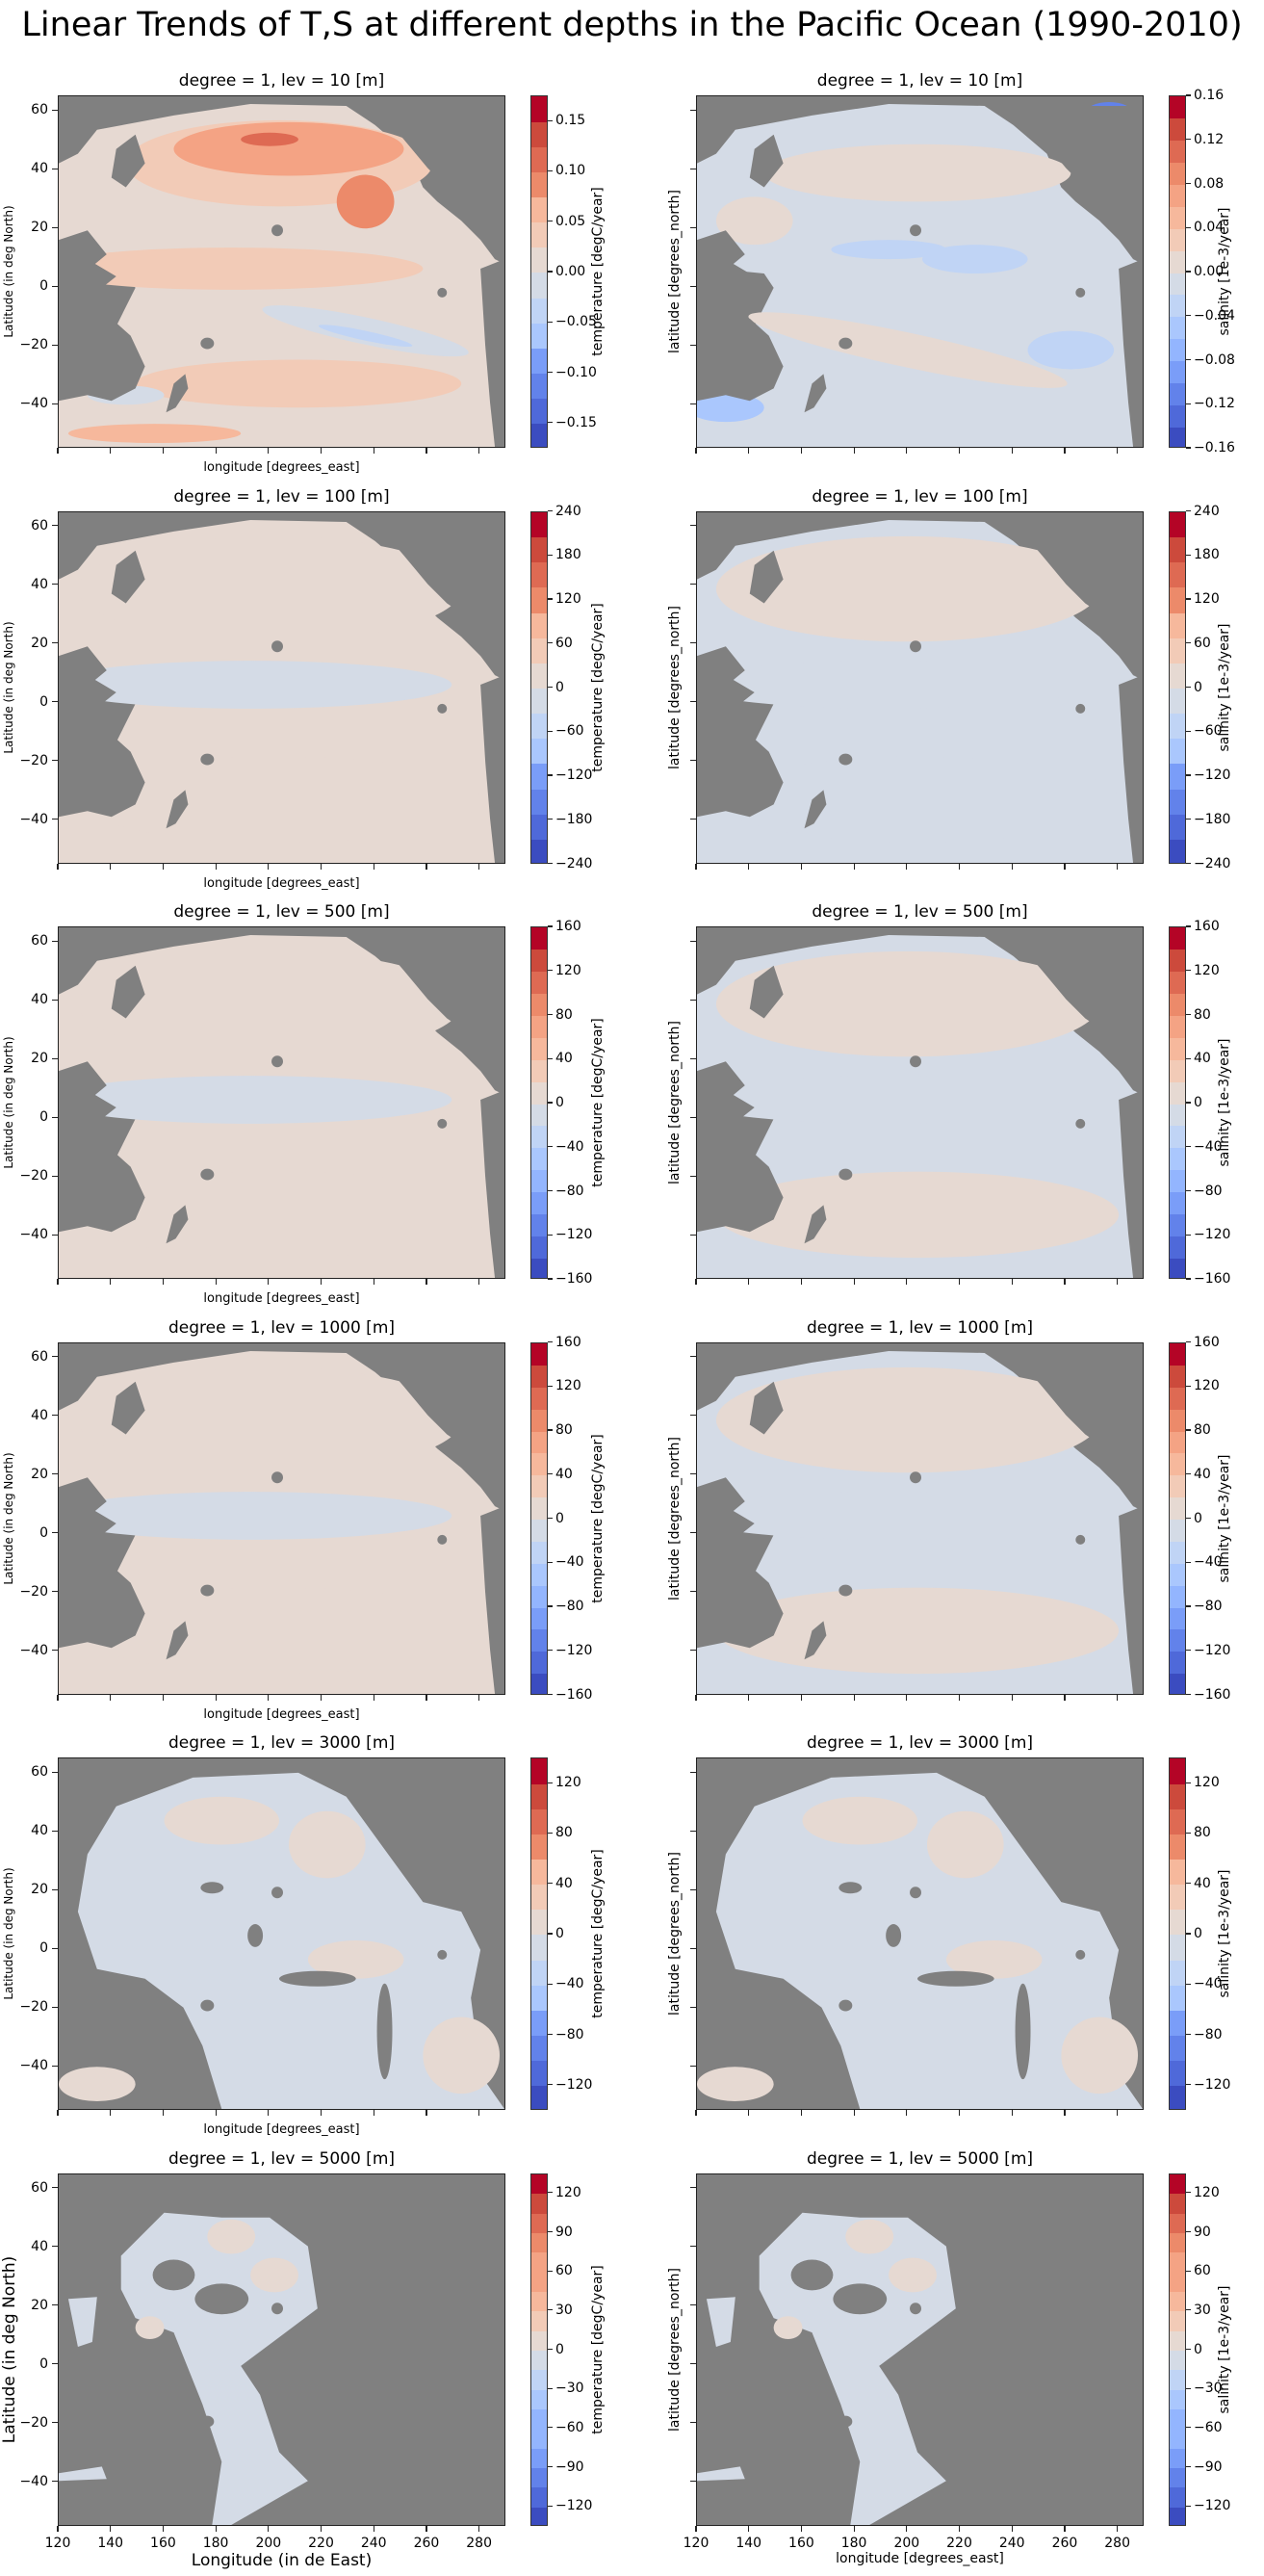 This screenshot has width=1264, height=2576. Describe the element at coordinates (155, 434) in the screenshot. I see `warm-band-southern` at that location.